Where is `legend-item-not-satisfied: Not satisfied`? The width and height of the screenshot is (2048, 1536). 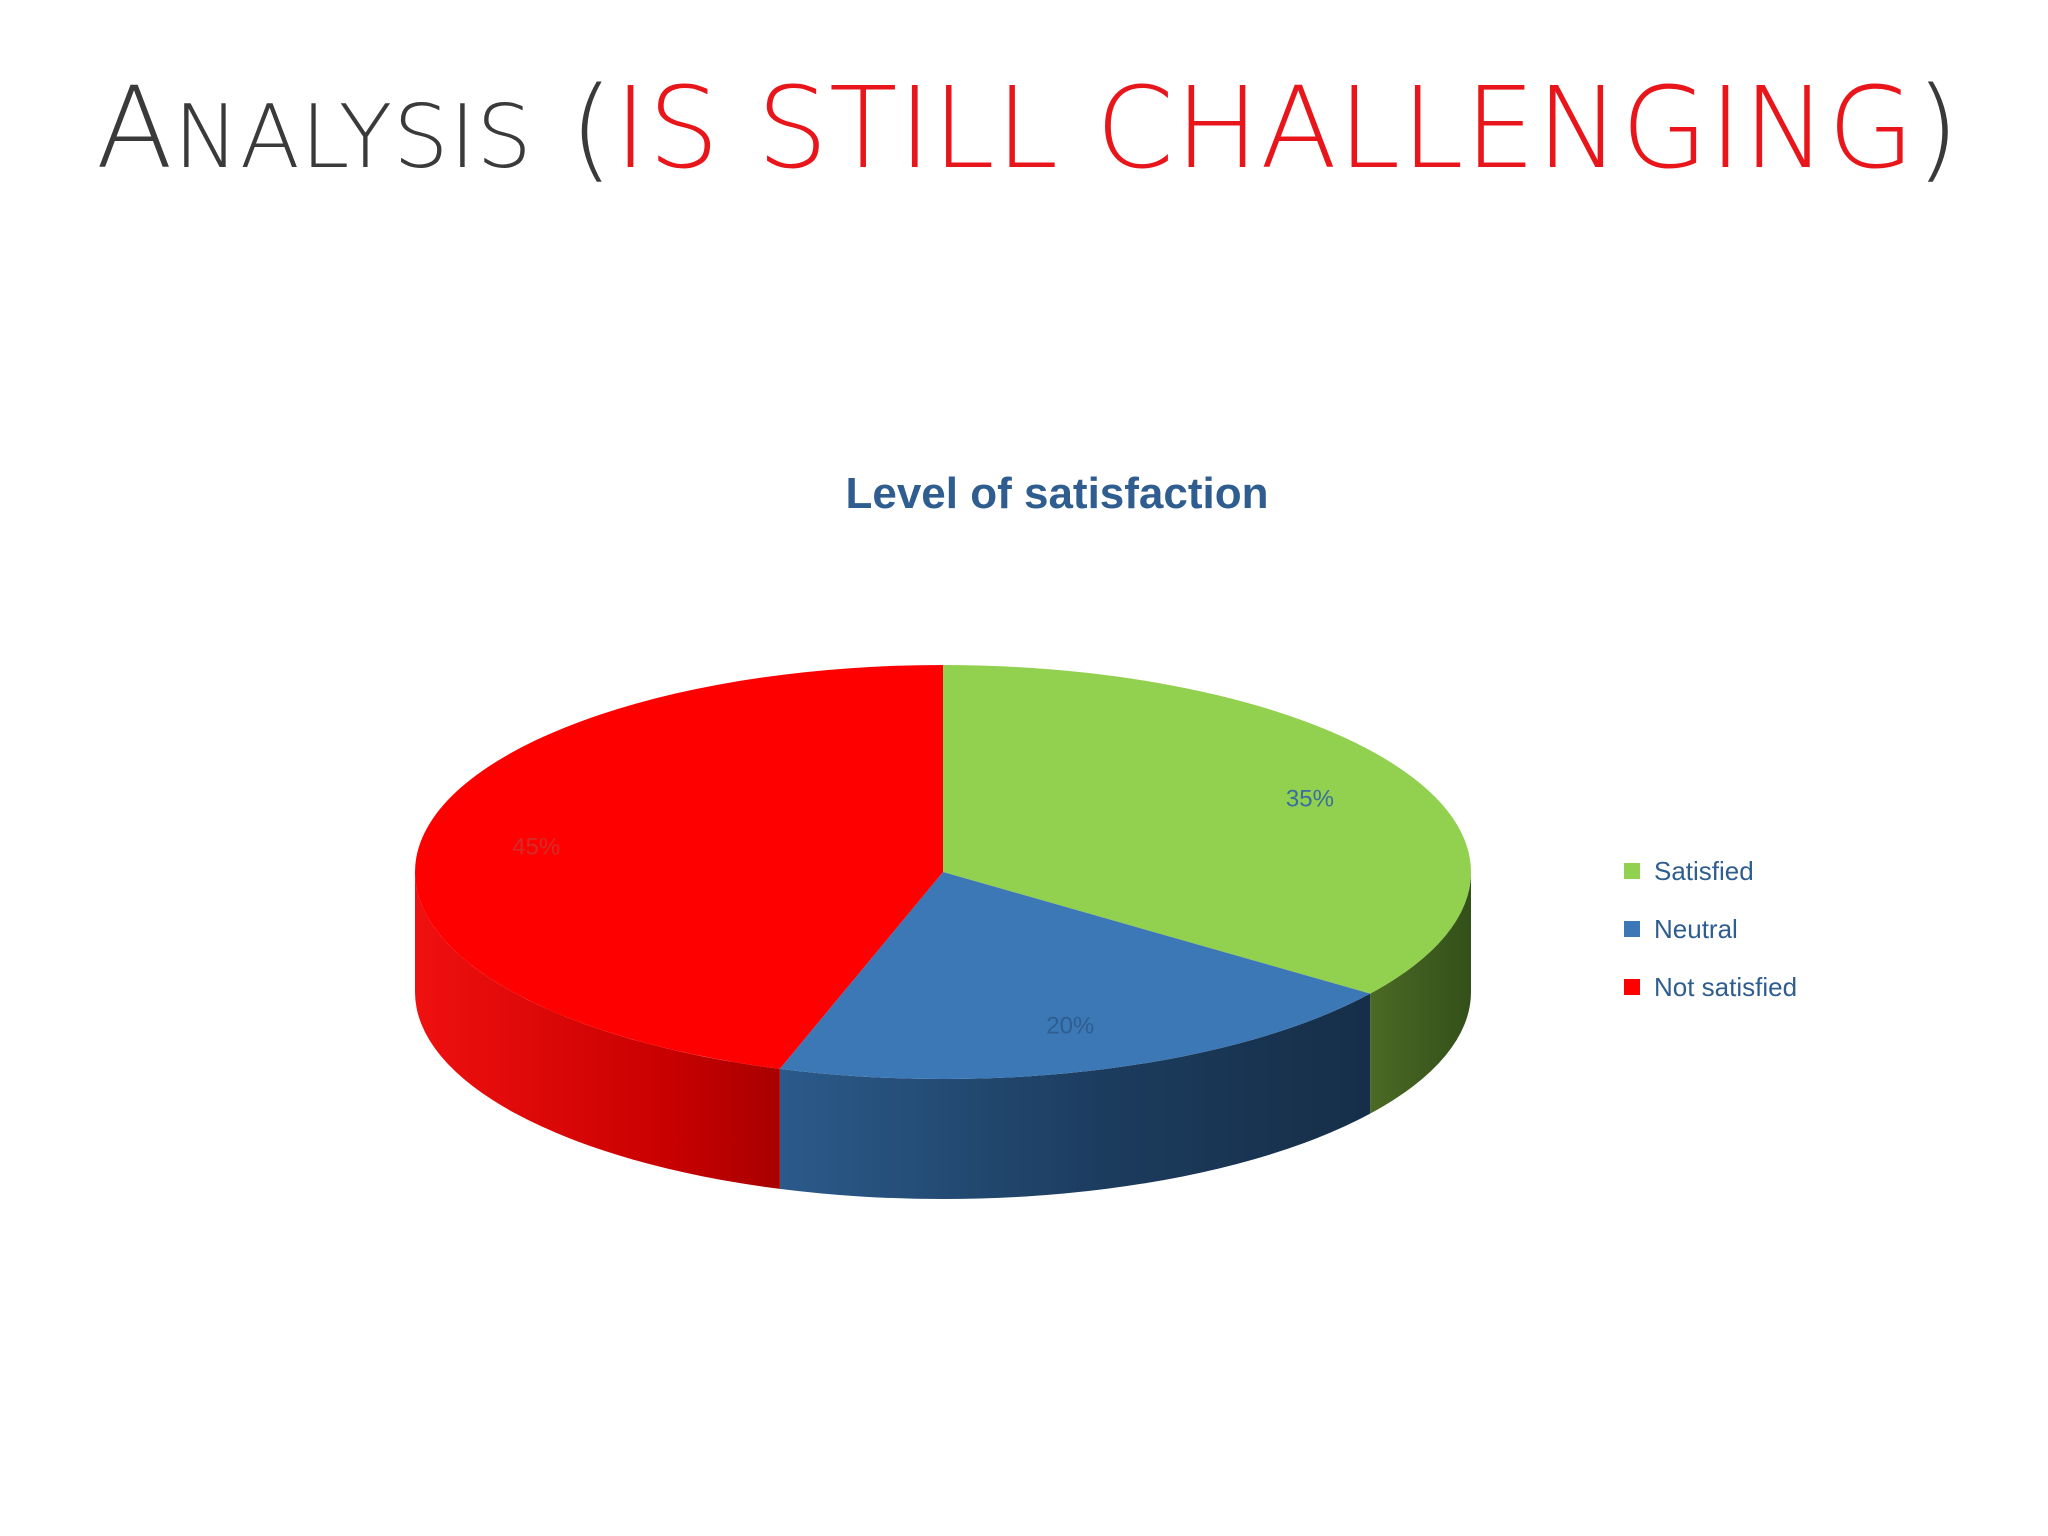 legend-item-not-satisfied: Not satisfied is located at coordinates (1710, 987).